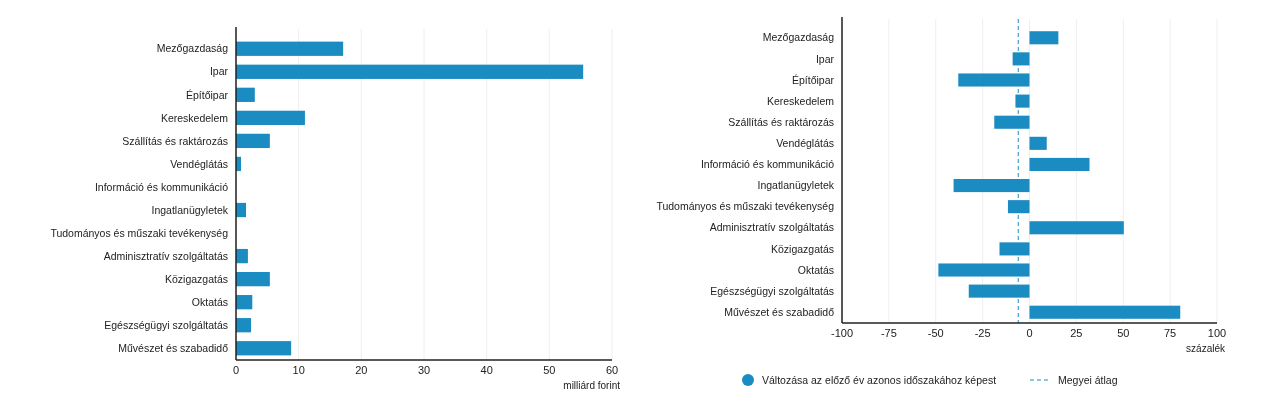 The image size is (1265, 405). Describe the element at coordinates (842, 333) in the screenshot. I see `x-tick-label: -100` at that location.